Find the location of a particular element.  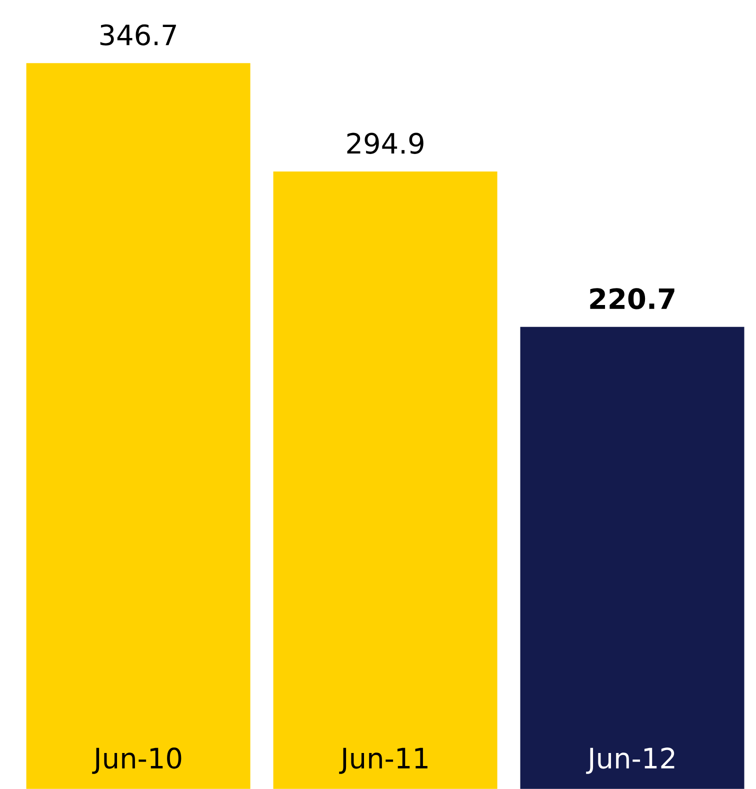

data-label: 220.7 is located at coordinates (632, 299).